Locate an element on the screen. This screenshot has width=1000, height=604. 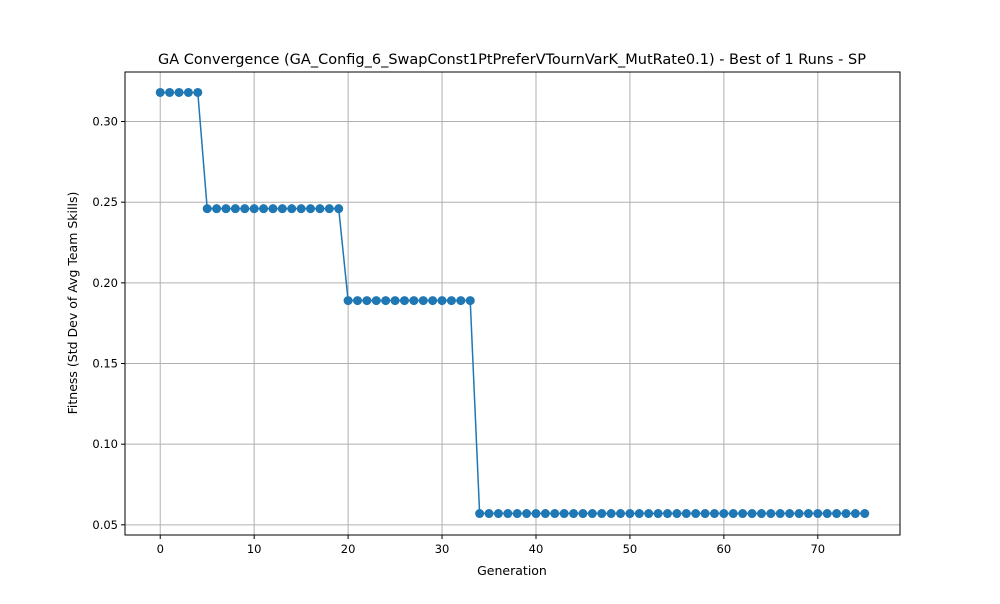
x-ticks: 0 10 20 30 40 50 60 70 is located at coordinates (491, 545).